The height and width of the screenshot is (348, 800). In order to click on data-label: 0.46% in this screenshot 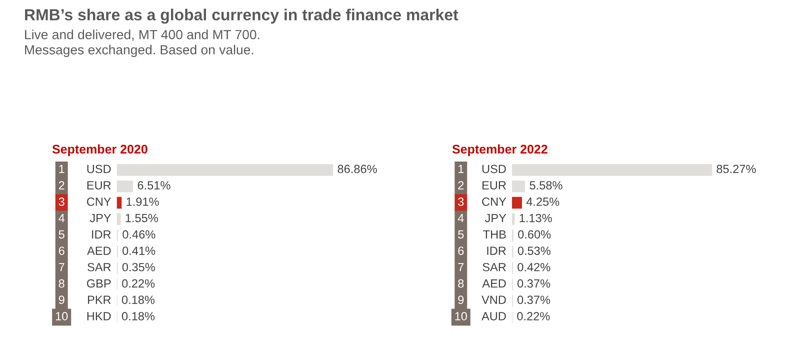, I will do `click(139, 234)`.